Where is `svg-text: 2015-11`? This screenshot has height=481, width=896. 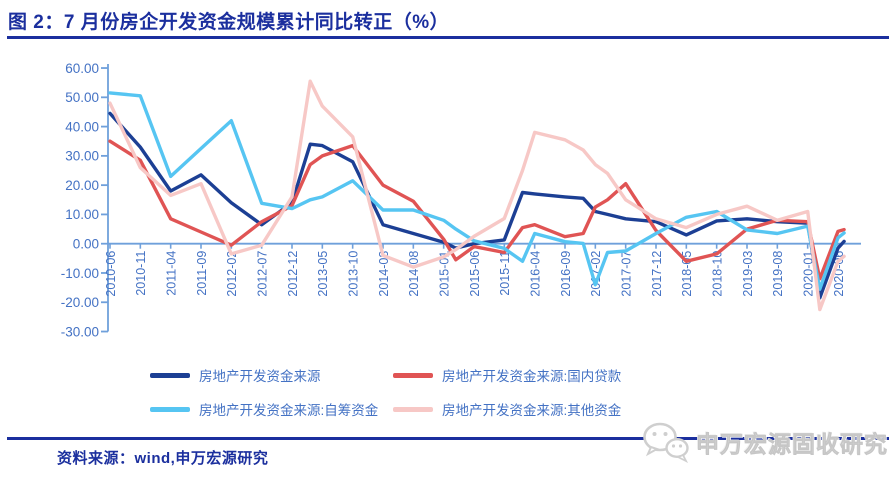
svg-text: 2015-11 is located at coordinates (505, 273).